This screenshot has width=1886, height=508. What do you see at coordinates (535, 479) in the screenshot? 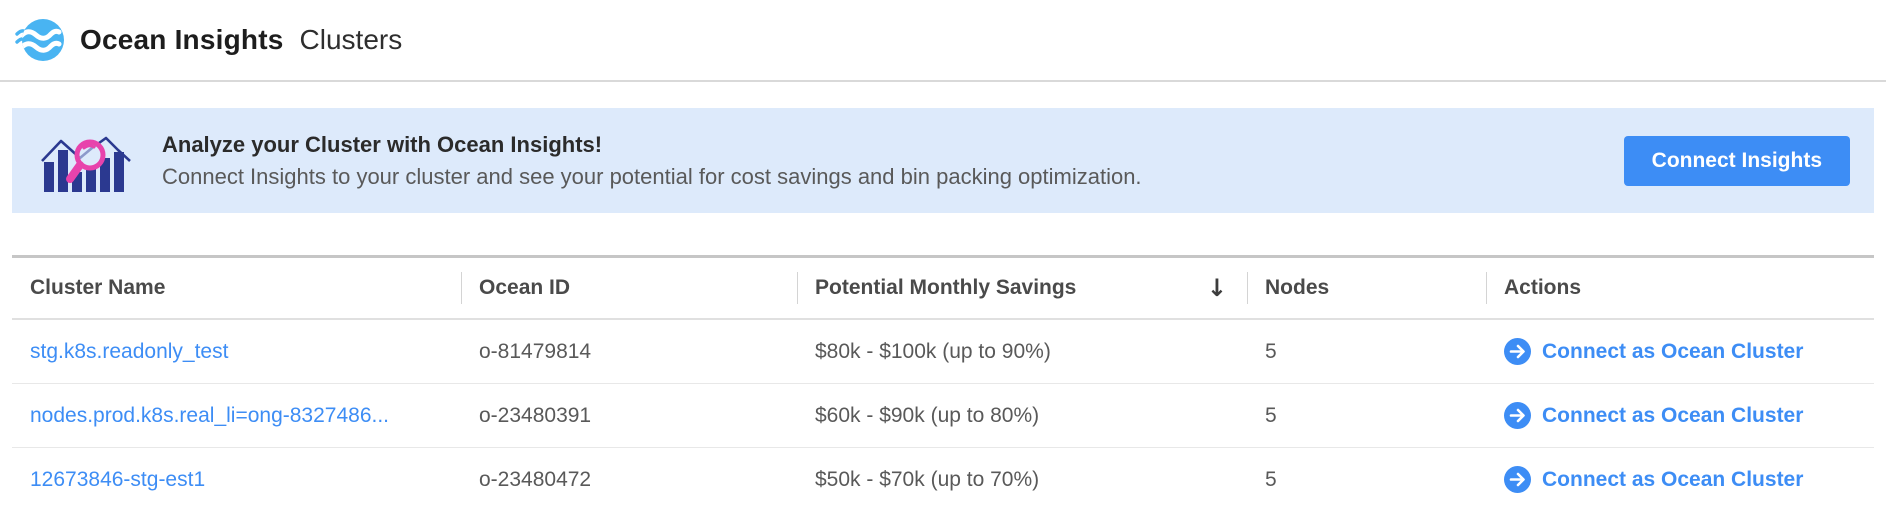
I see `ocean-id-value: o-23480472` at bounding box center [535, 479].